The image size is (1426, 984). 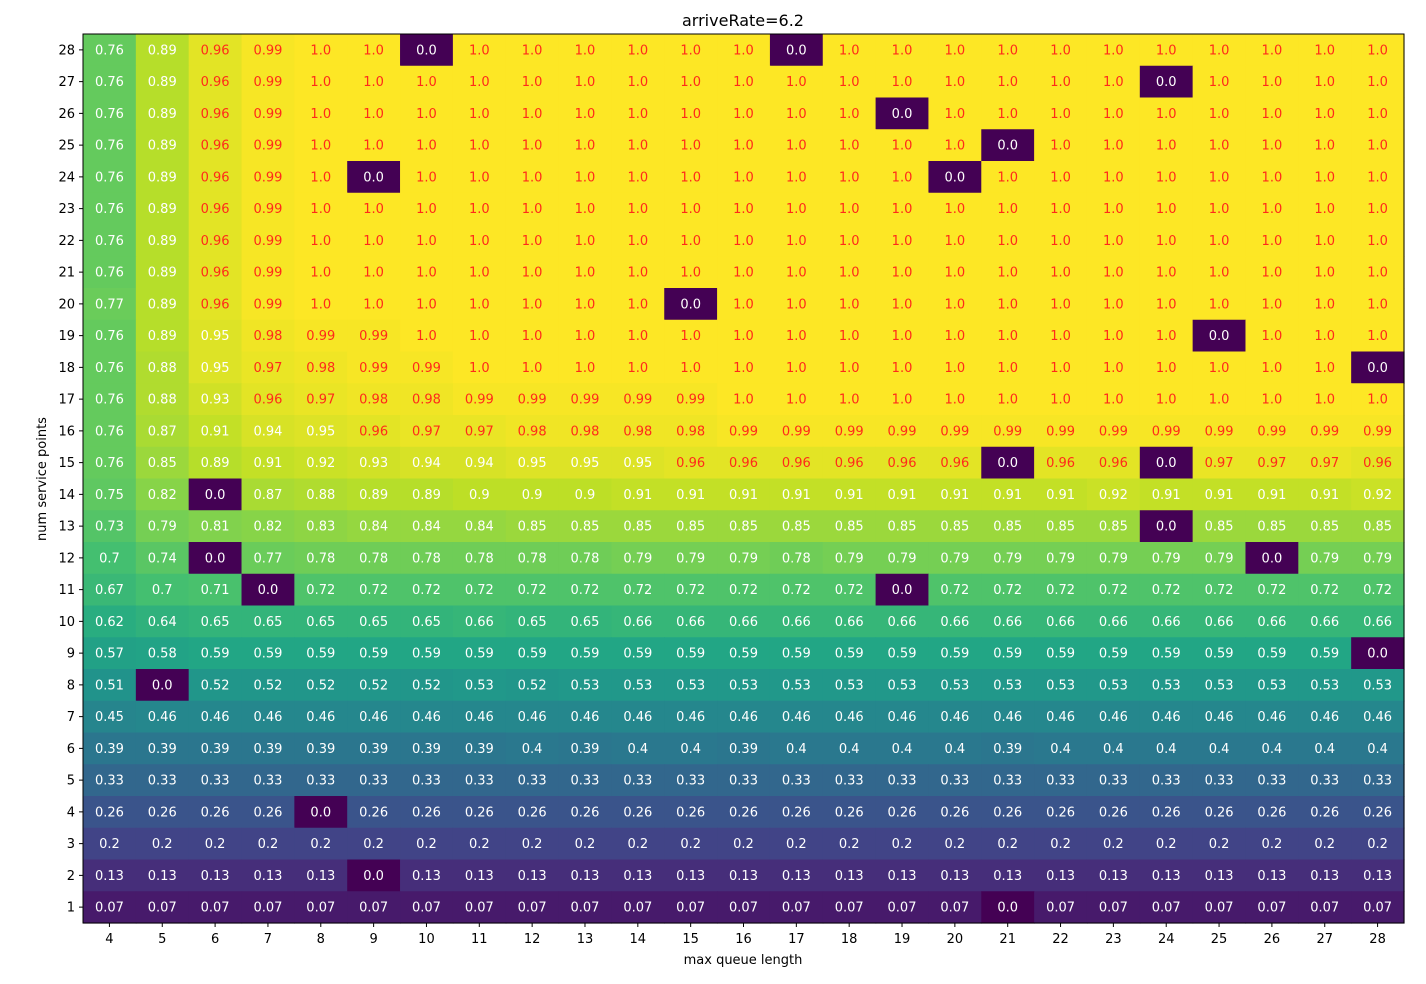 I want to click on cell-value-label: 0.66, so click(x=1377, y=622).